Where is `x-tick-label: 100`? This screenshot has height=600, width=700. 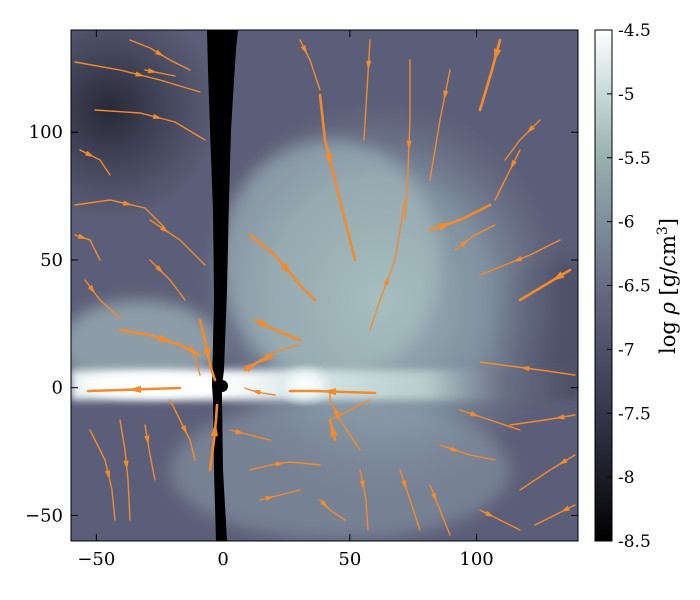
x-tick-label: 100 is located at coordinates (476, 559).